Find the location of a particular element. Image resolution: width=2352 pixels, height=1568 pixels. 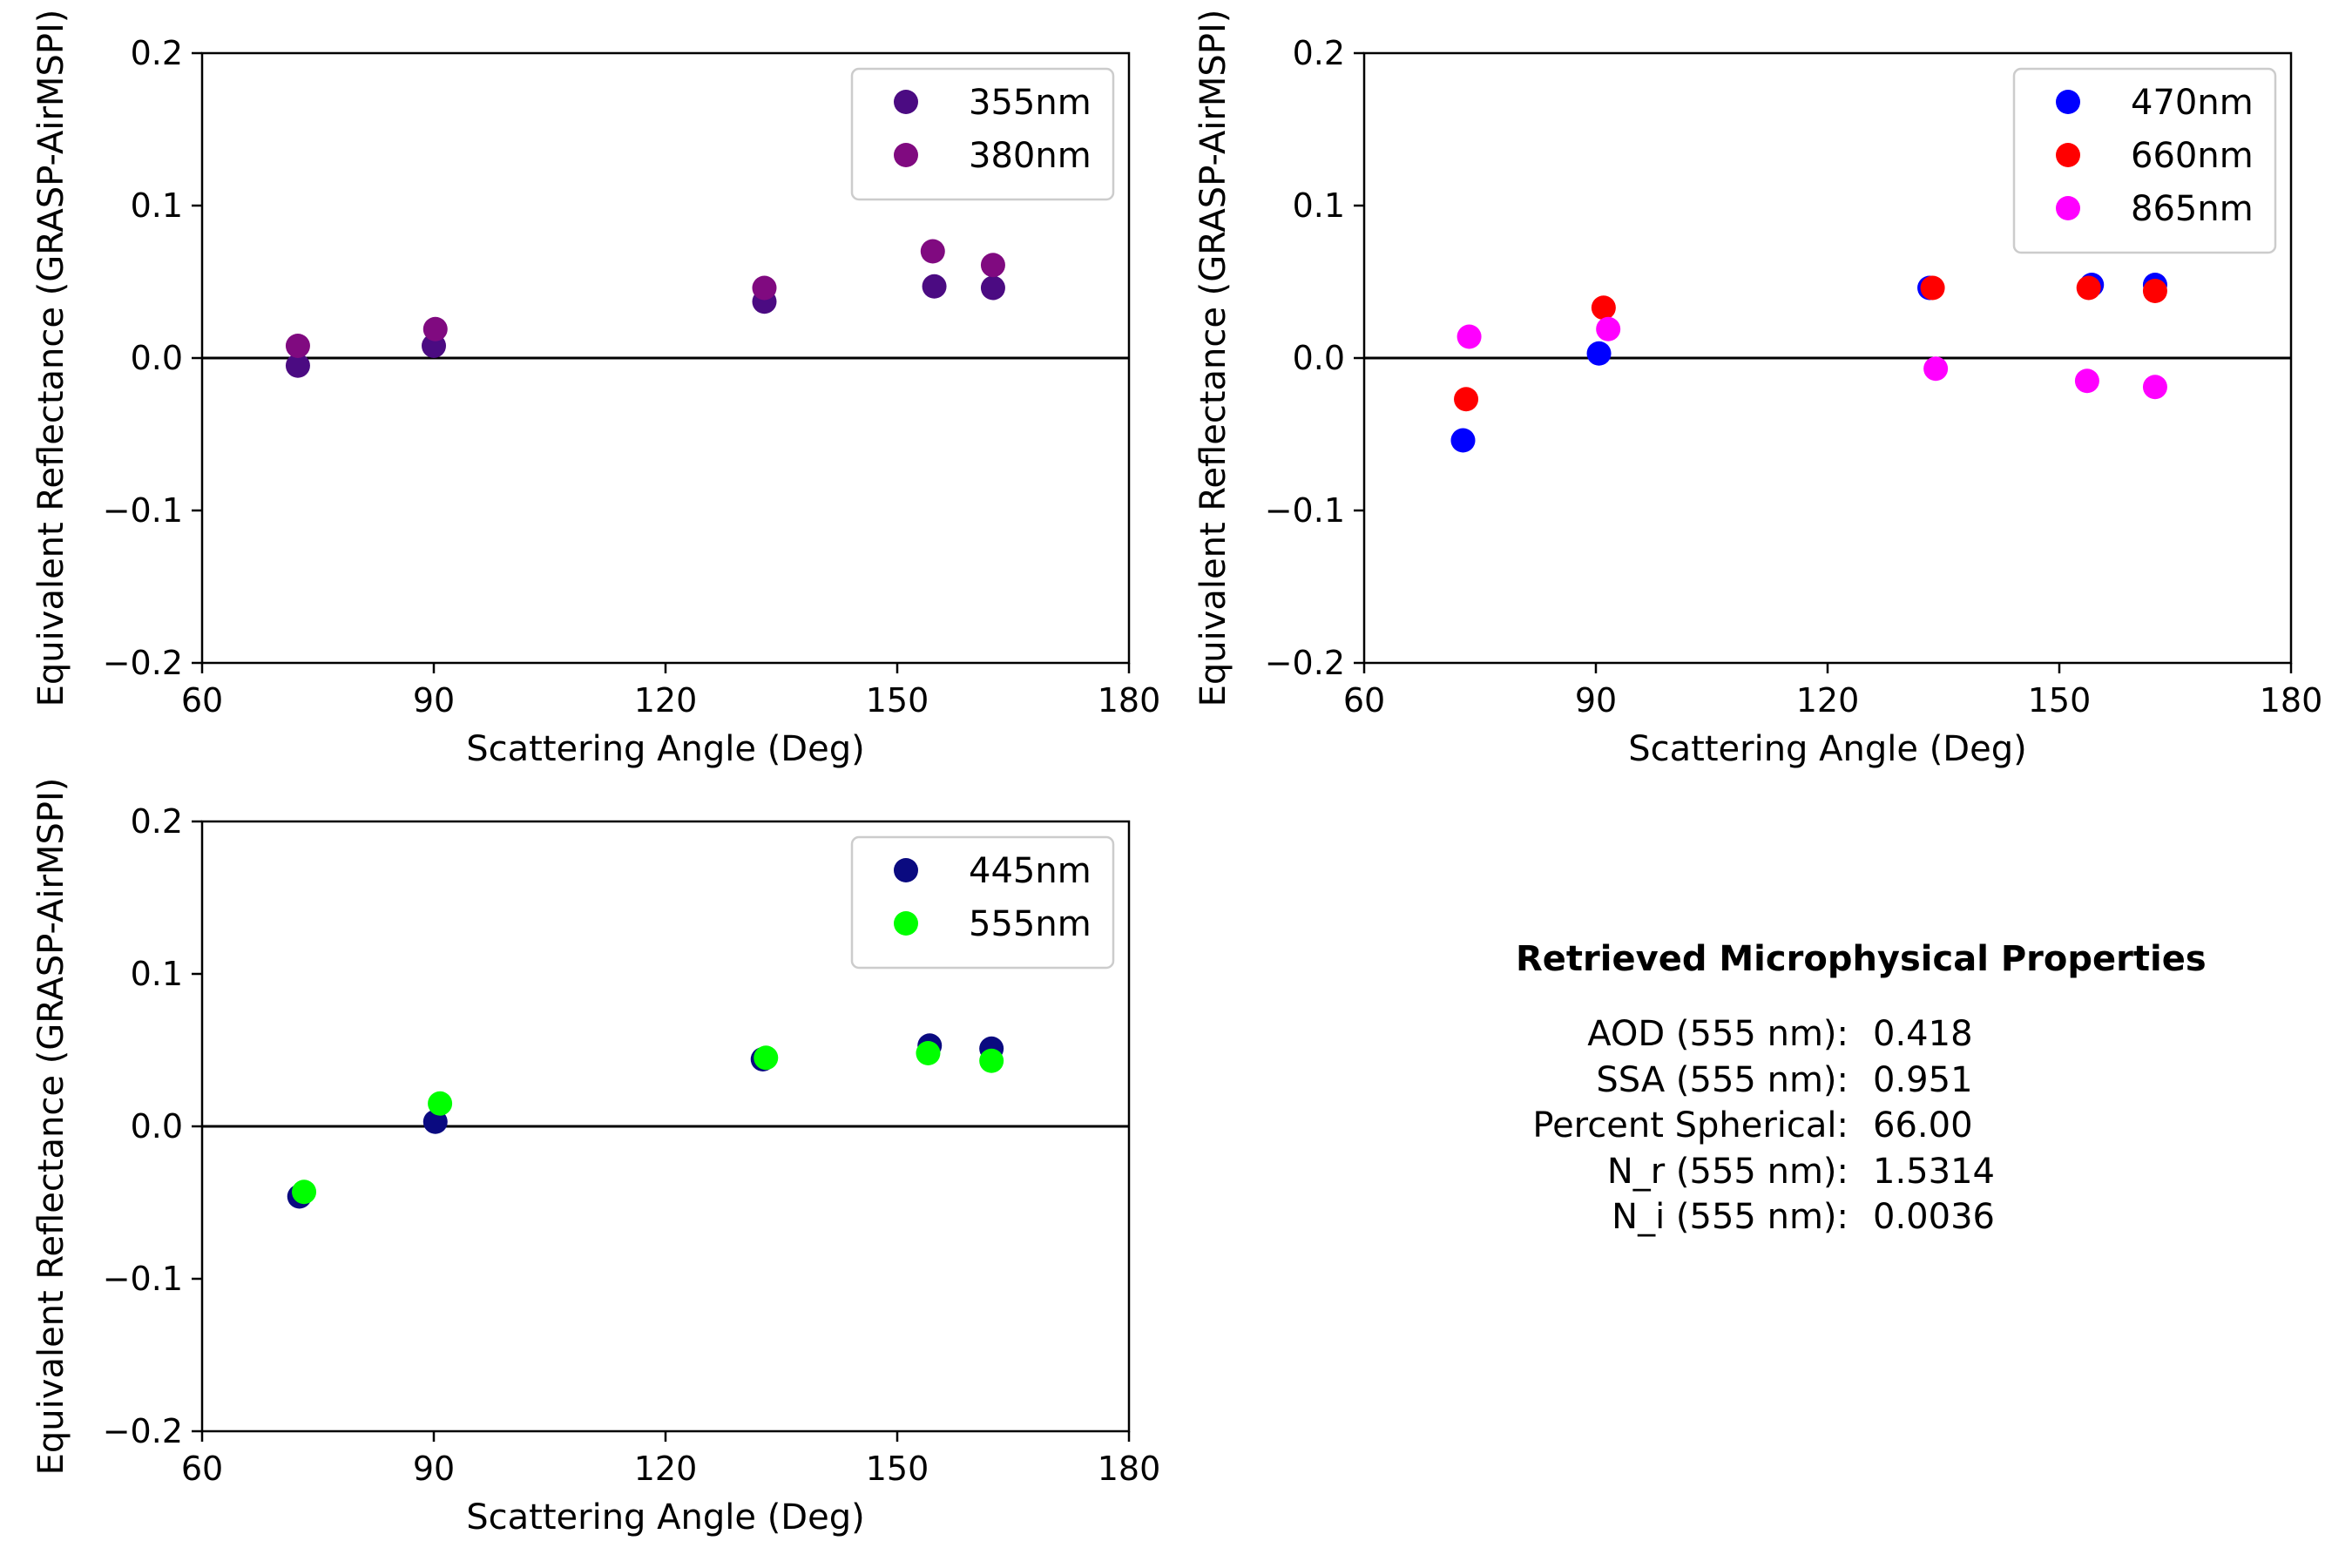

property-value: 1.5314 is located at coordinates (1934, 1172).